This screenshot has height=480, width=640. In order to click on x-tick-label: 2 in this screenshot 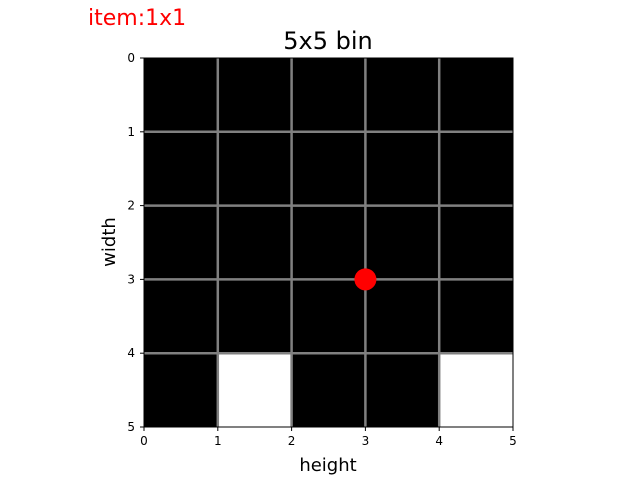, I will do `click(292, 441)`.